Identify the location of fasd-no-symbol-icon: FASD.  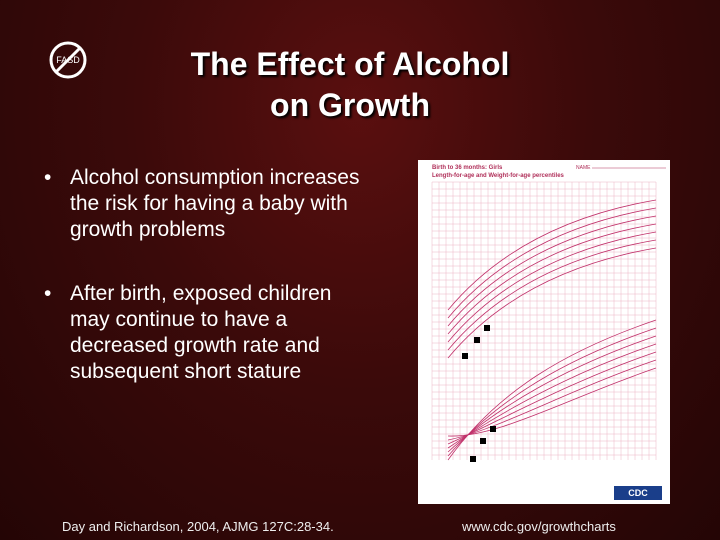
(68, 60).